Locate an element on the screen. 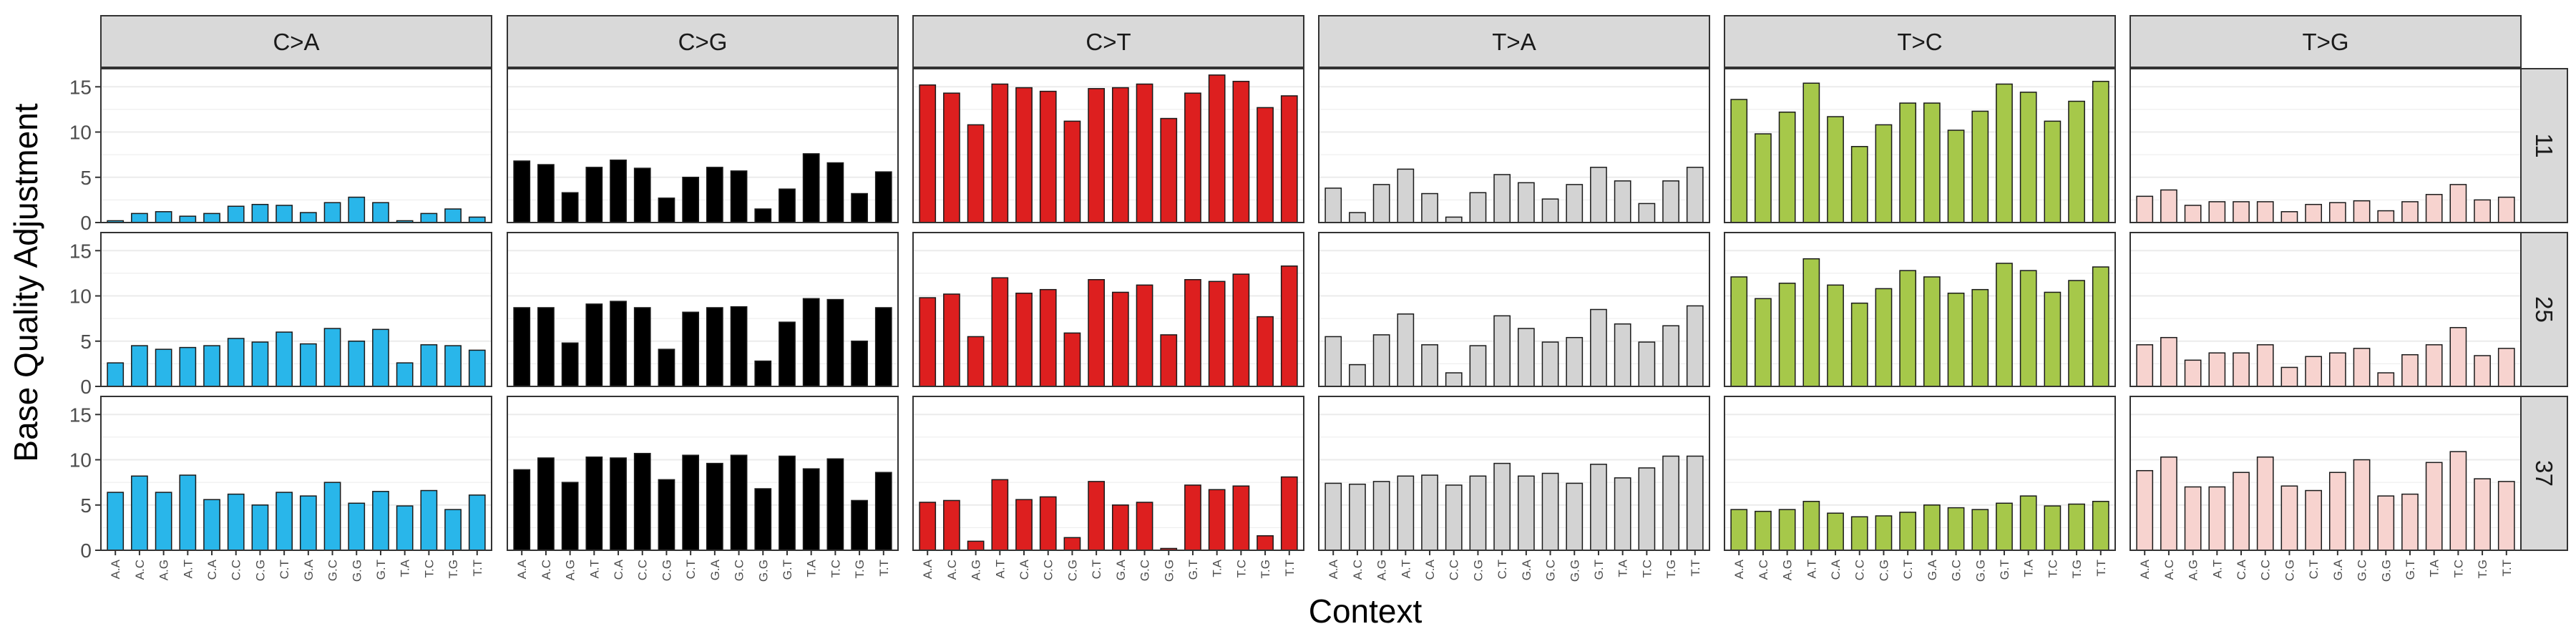 Image resolution: width=2576 pixels, height=644 pixels. column-strip-c-to-a is located at coordinates (296, 41).